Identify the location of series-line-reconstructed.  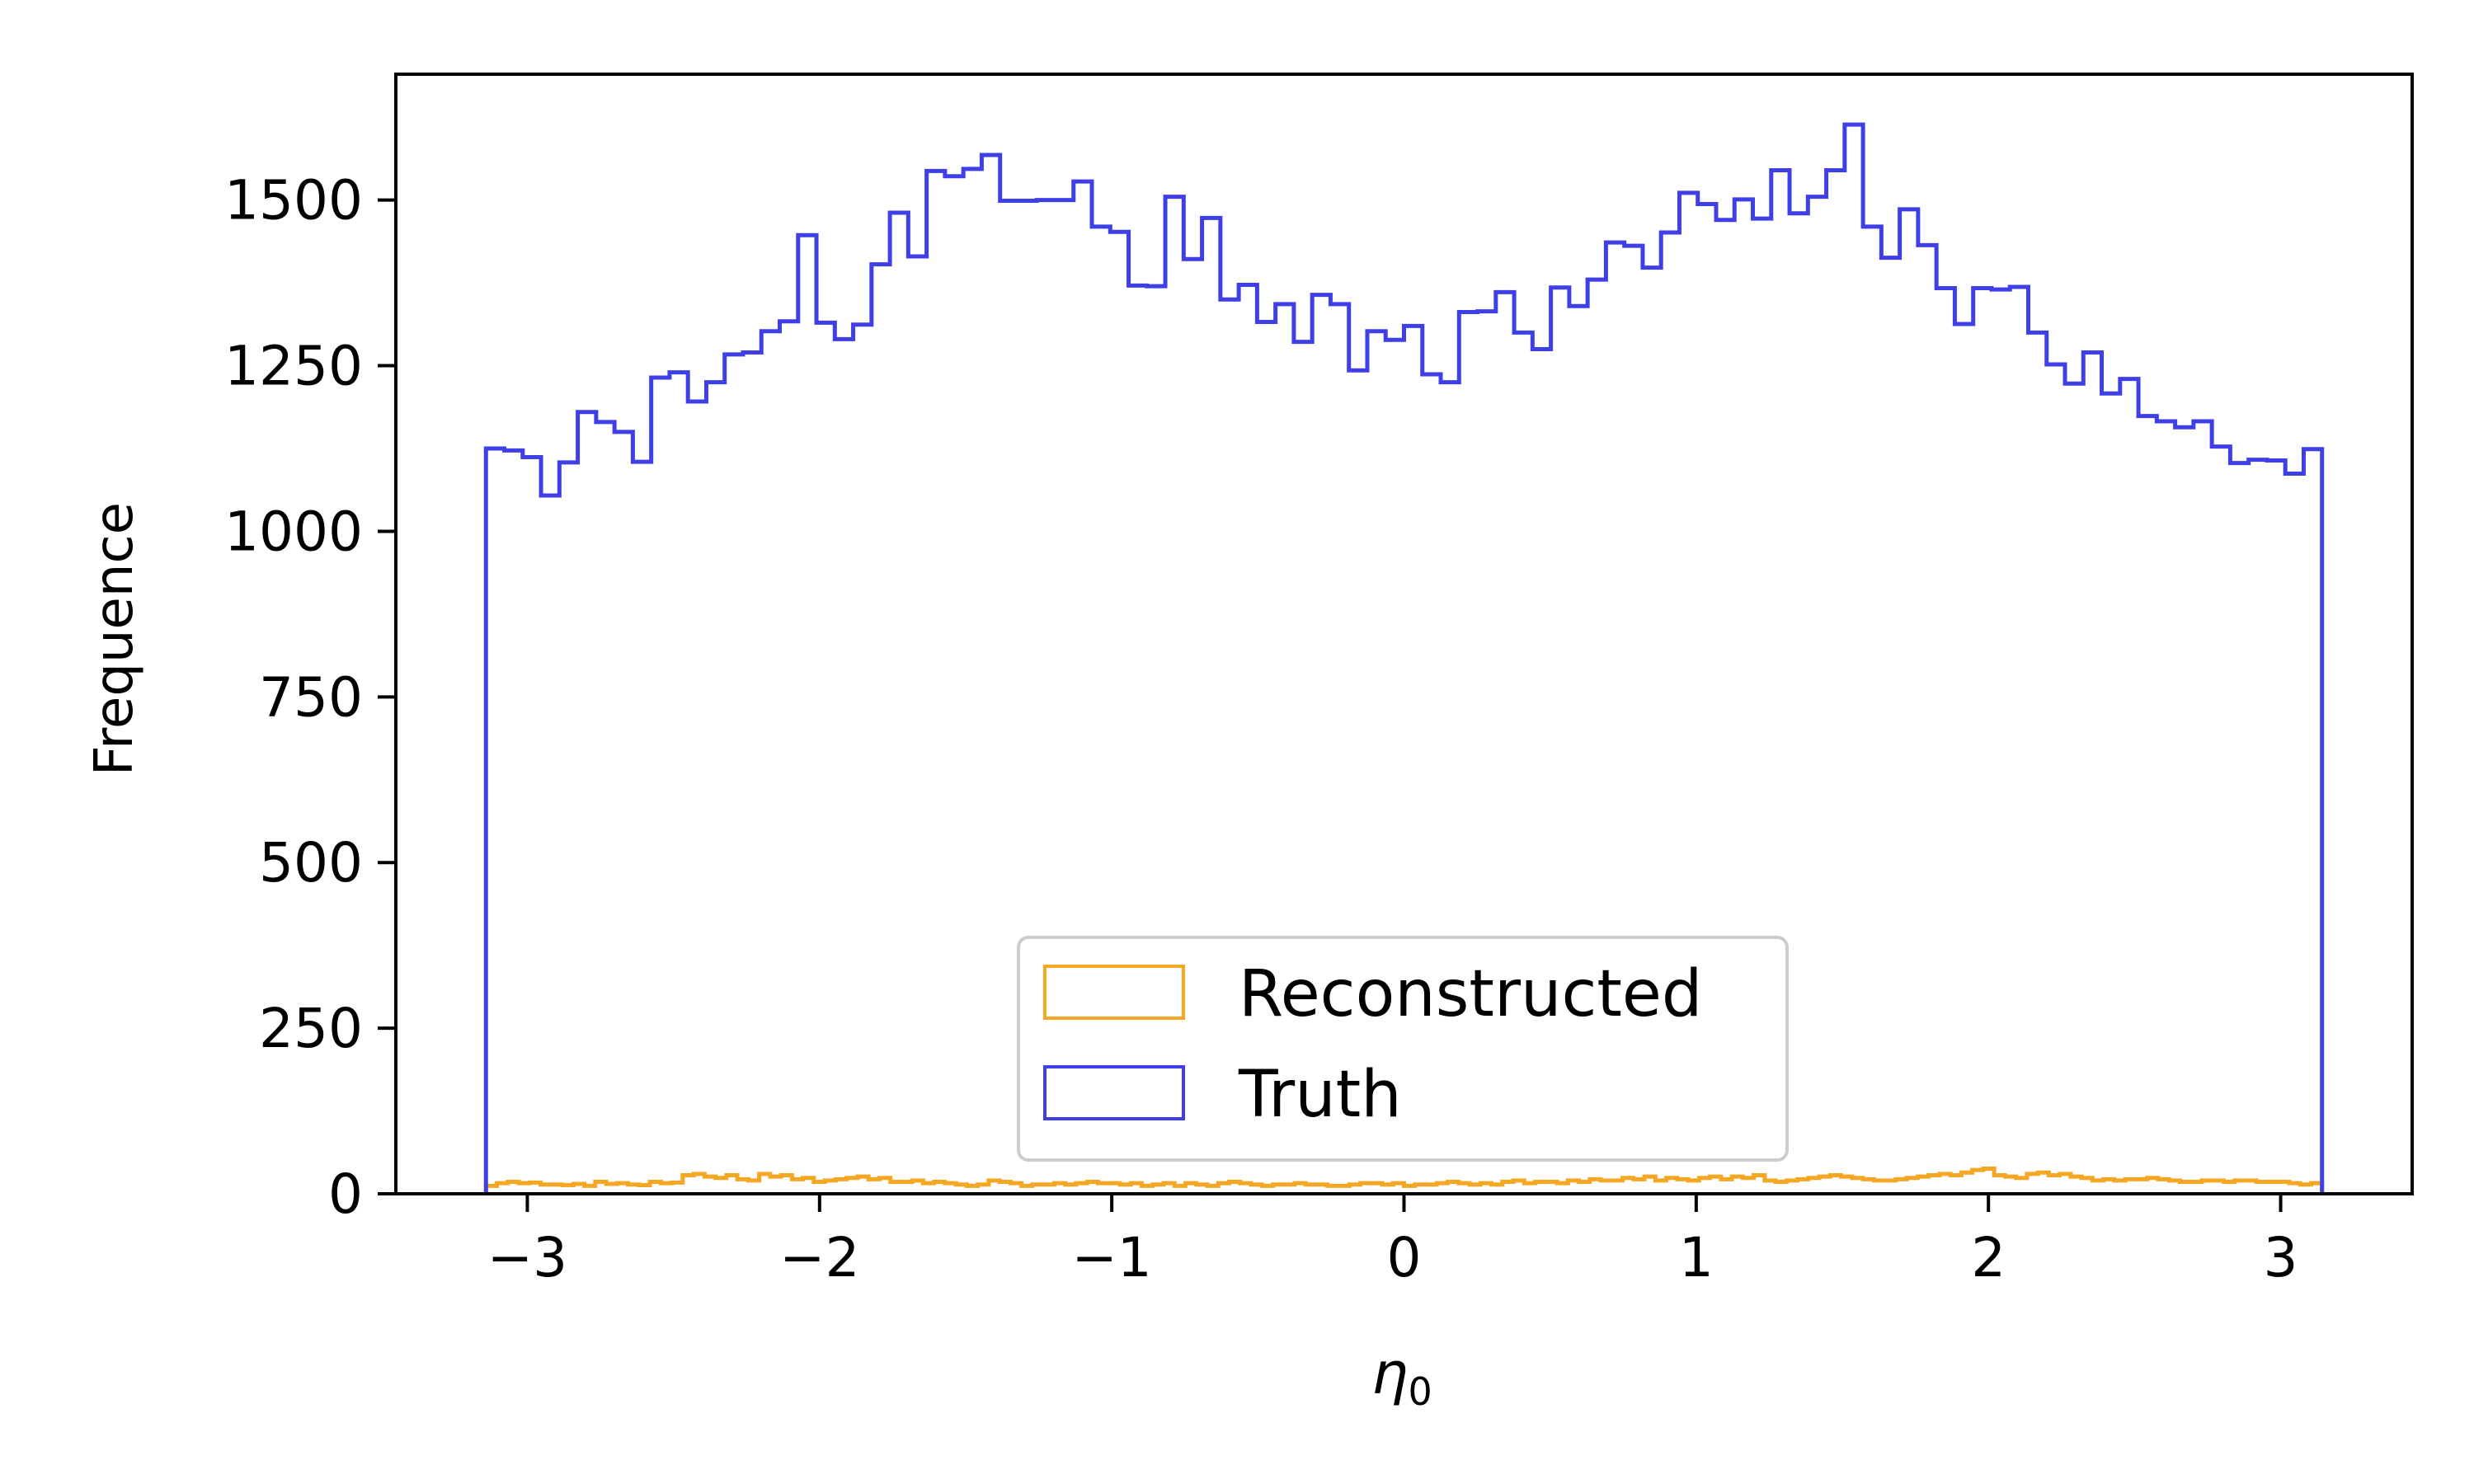
(1404, 1180).